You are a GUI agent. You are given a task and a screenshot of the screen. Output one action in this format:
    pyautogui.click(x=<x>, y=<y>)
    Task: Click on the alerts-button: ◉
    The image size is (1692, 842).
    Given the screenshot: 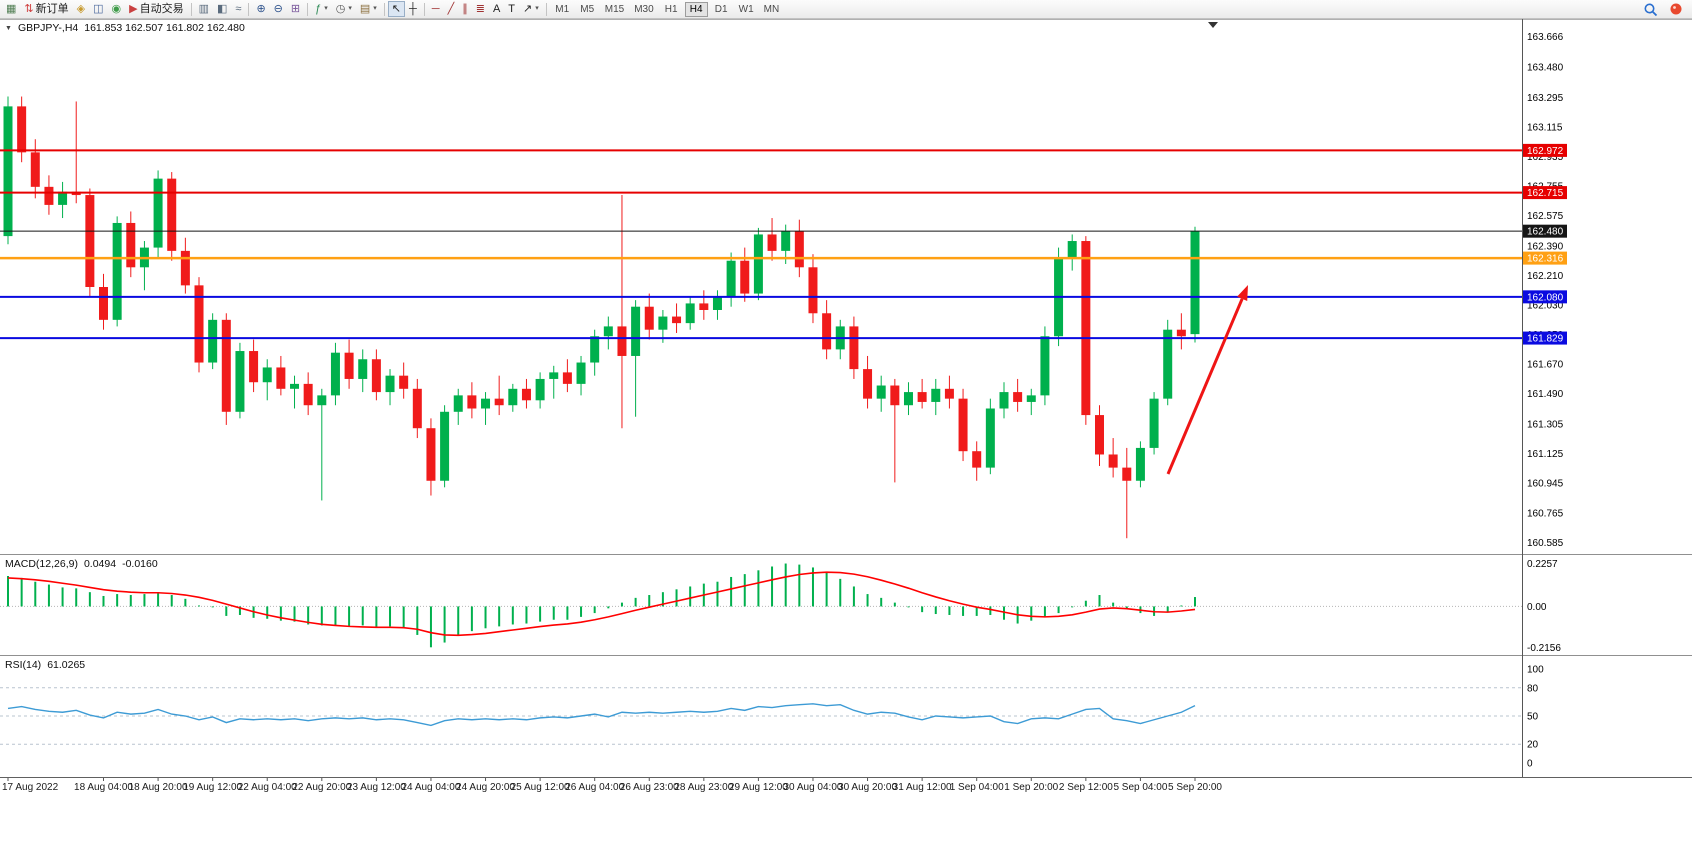 What is the action you would take?
    pyautogui.click(x=117, y=9)
    